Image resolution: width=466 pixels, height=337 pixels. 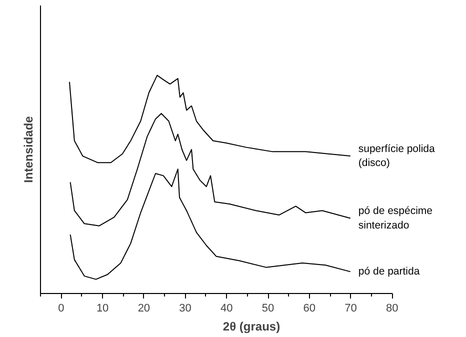 What do you see at coordinates (350, 308) in the screenshot?
I see `x-tick-label: 70` at bounding box center [350, 308].